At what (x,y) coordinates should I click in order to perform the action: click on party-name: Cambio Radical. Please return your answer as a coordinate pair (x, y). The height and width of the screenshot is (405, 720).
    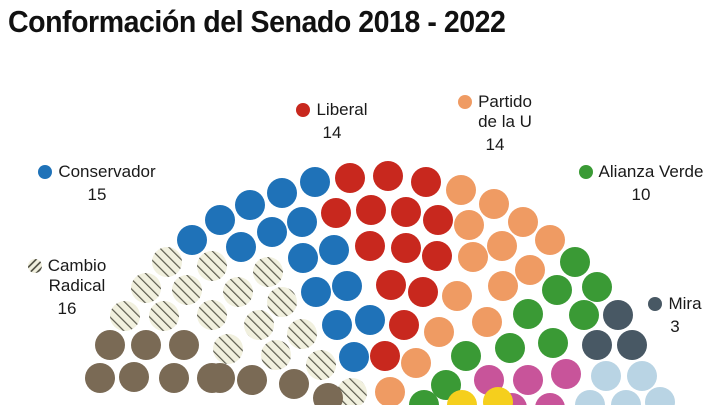
    Looking at the image, I should click on (77, 276).